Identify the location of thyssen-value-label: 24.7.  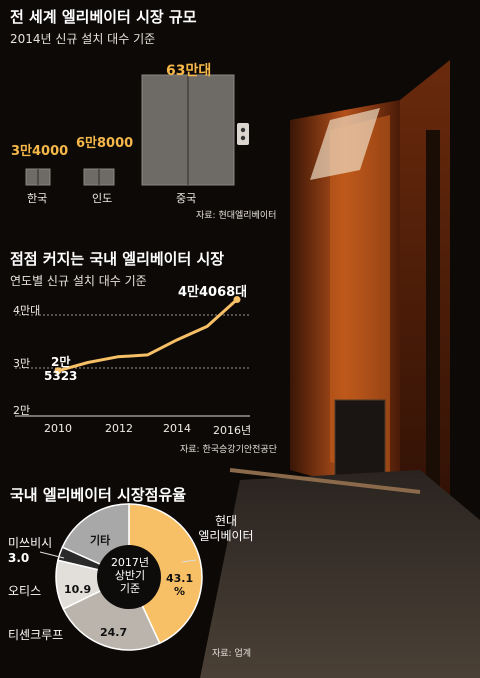
(114, 632).